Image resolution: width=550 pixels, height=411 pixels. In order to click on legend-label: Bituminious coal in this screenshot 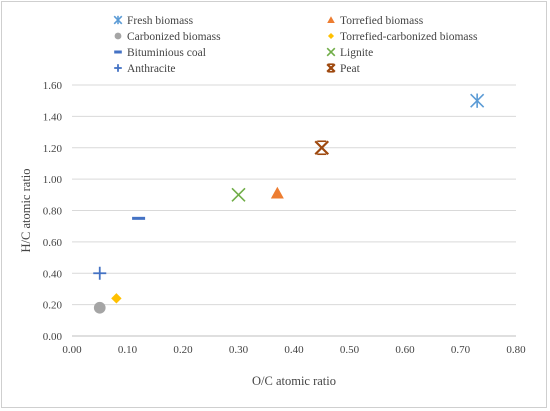, I will do `click(166, 53)`.